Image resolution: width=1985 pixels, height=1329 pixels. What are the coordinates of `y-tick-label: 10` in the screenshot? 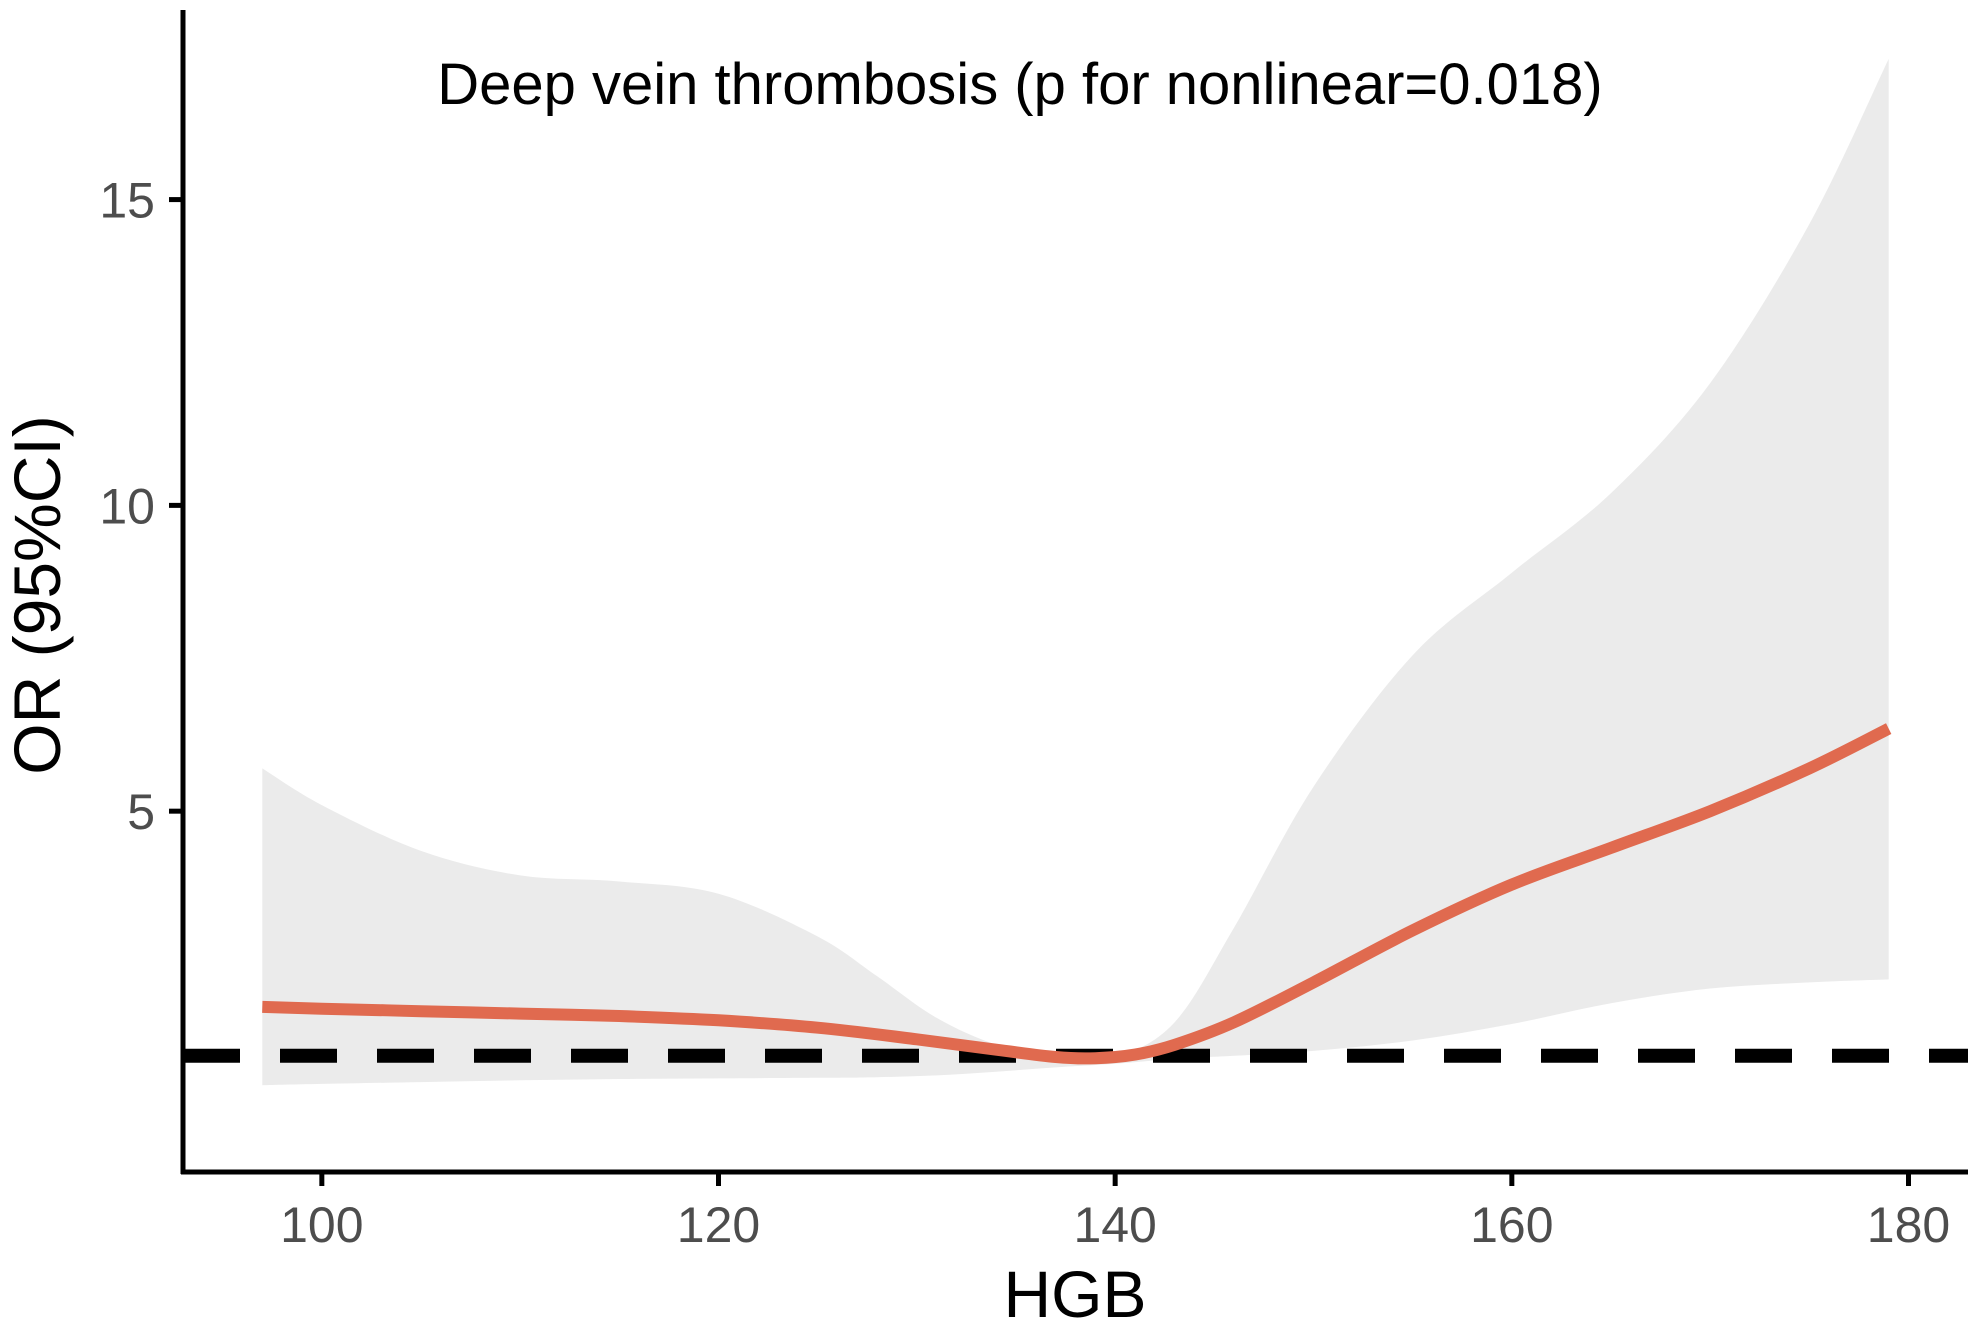 It's located at (127, 506).